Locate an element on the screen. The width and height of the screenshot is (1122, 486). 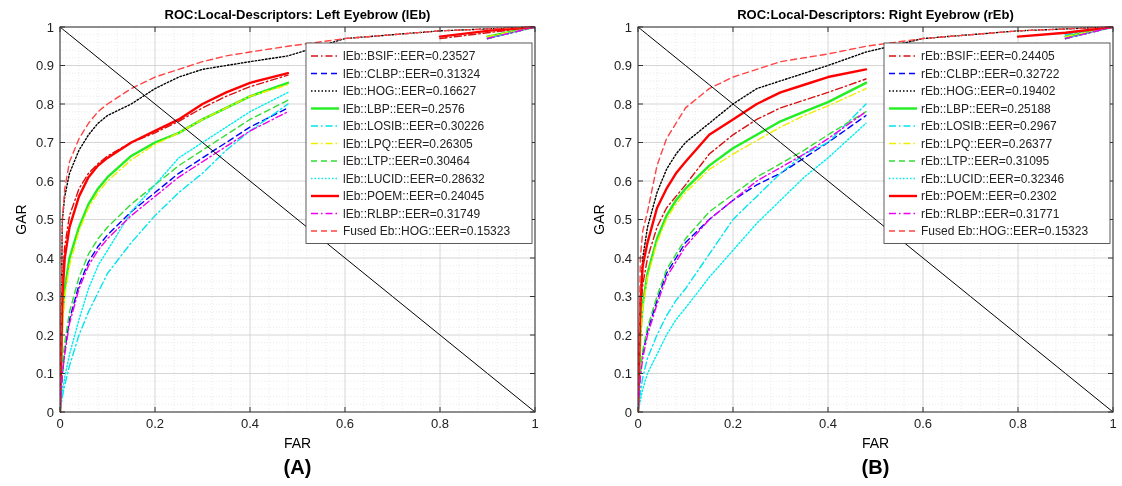
legend-label: lEb::LOSIB::EER=0.30226 is located at coordinates (414, 126).